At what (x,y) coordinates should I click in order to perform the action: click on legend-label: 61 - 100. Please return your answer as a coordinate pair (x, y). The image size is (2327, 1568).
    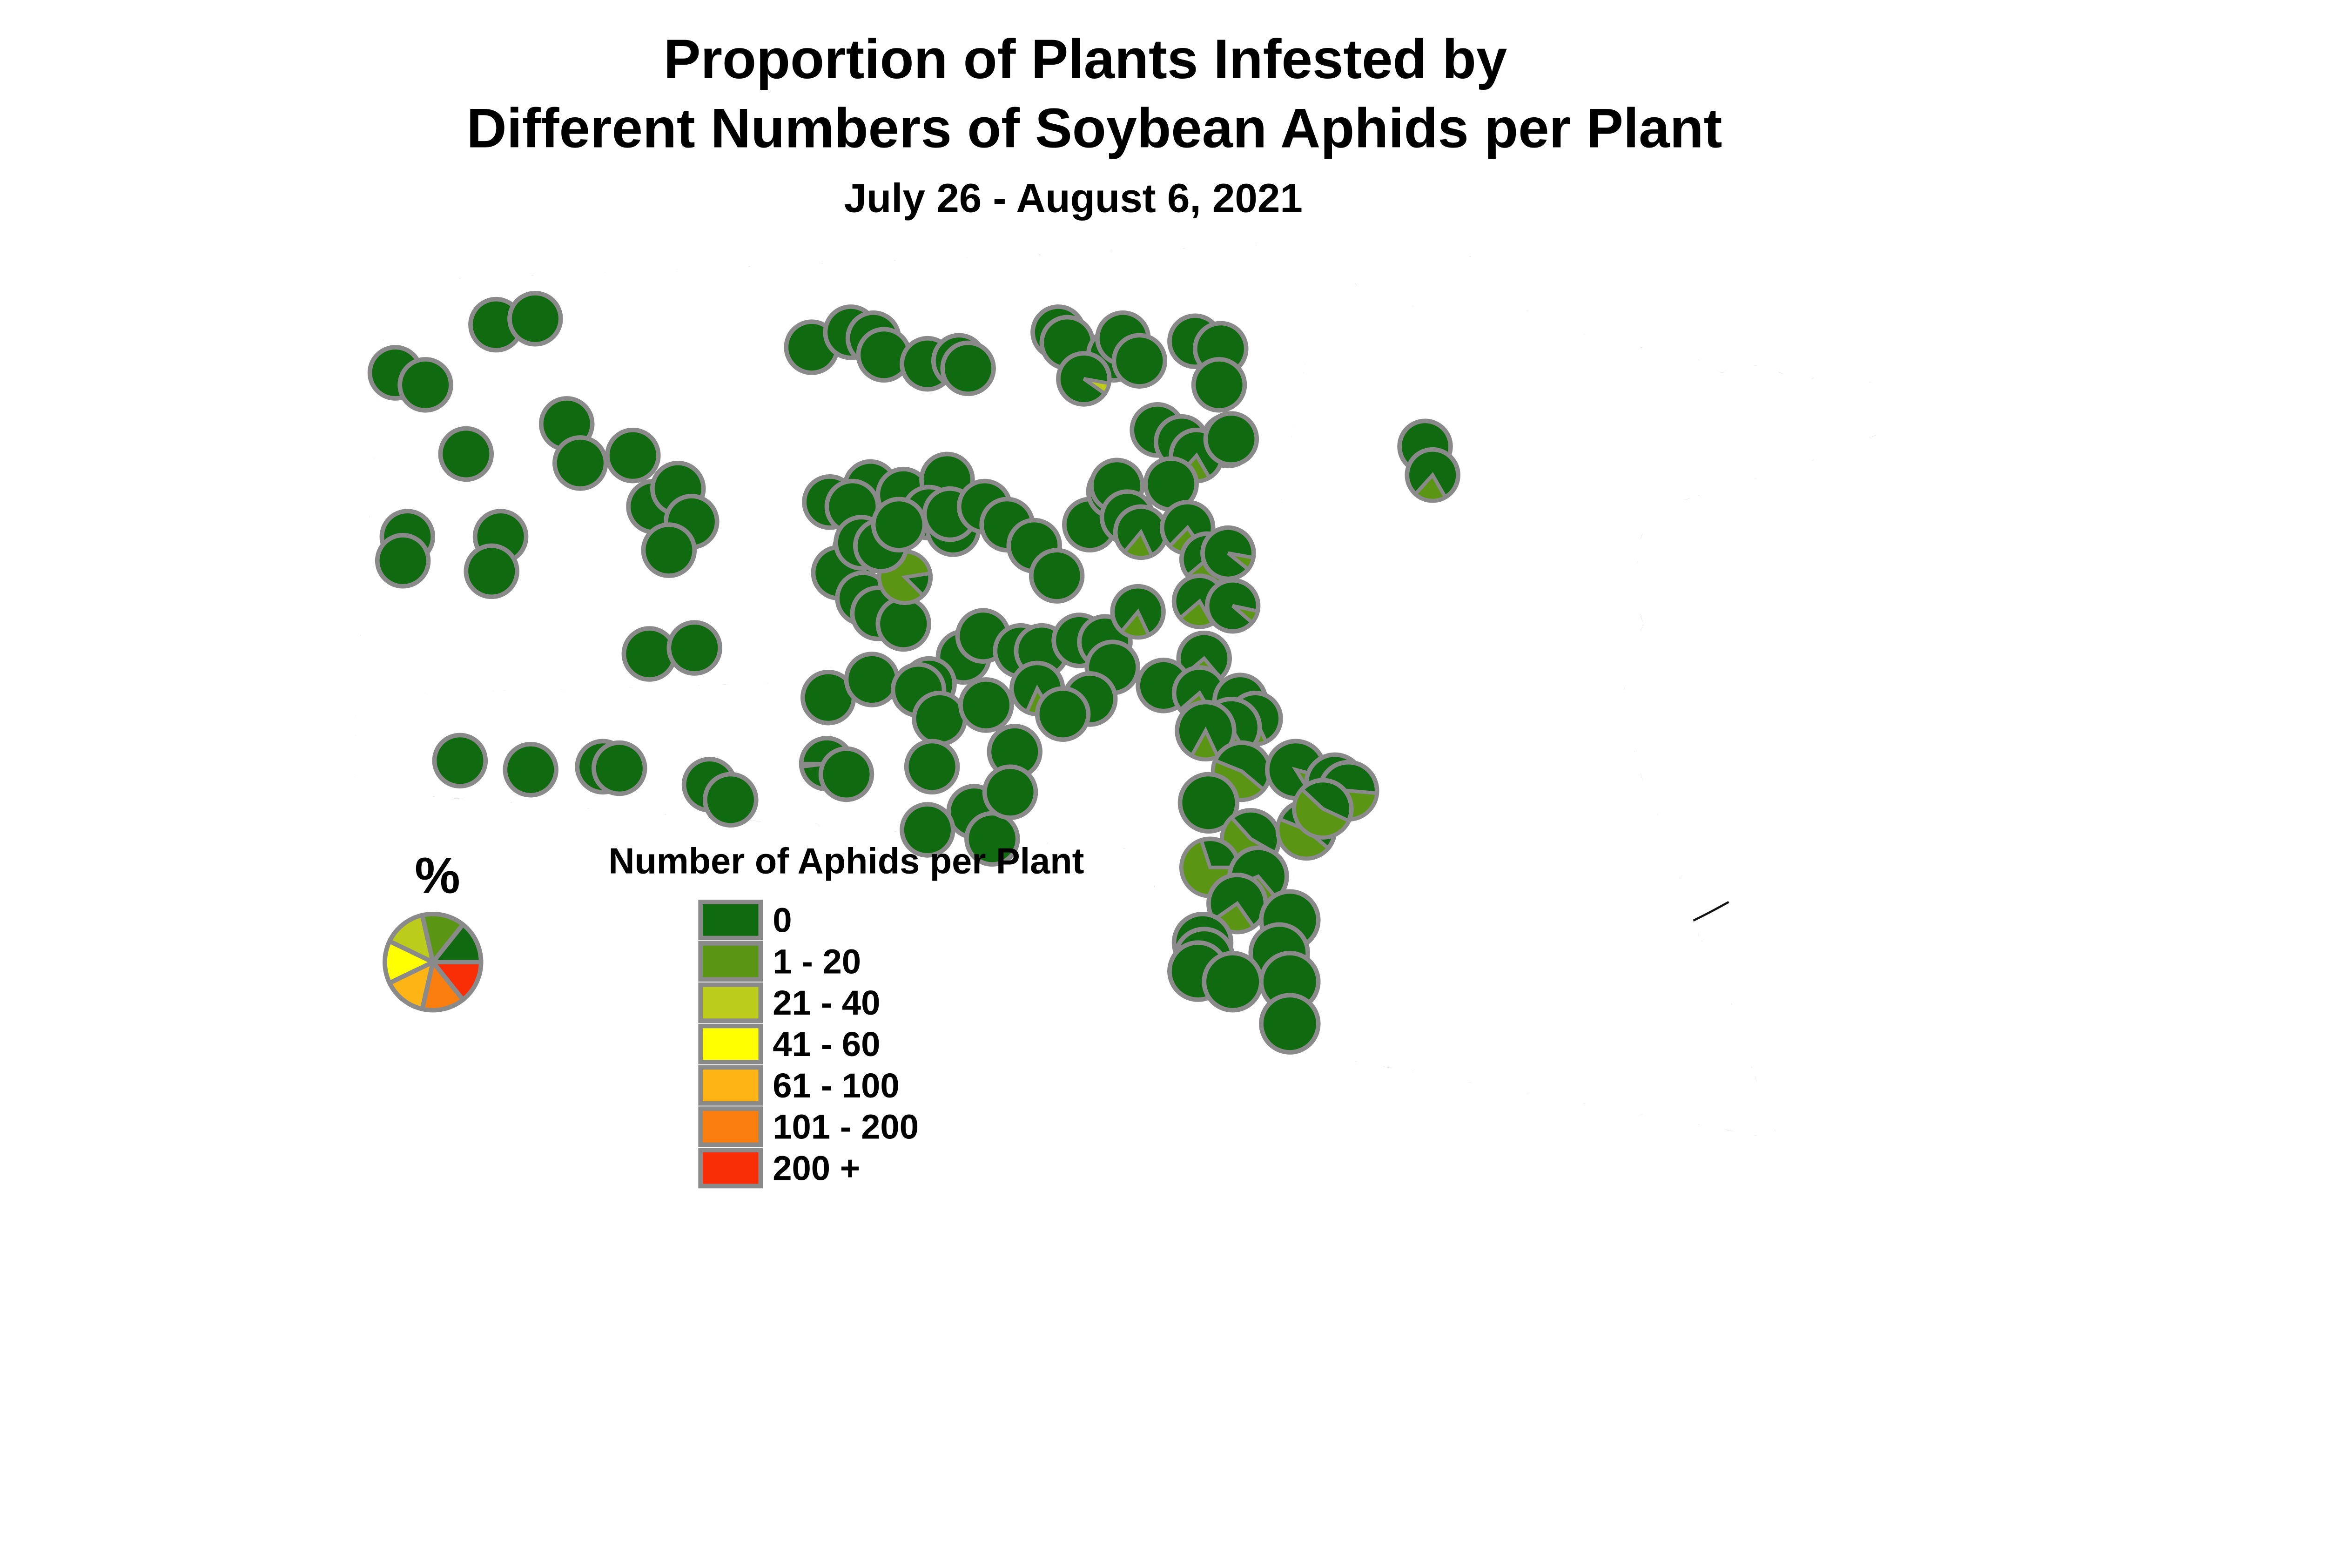
    Looking at the image, I should click on (836, 1085).